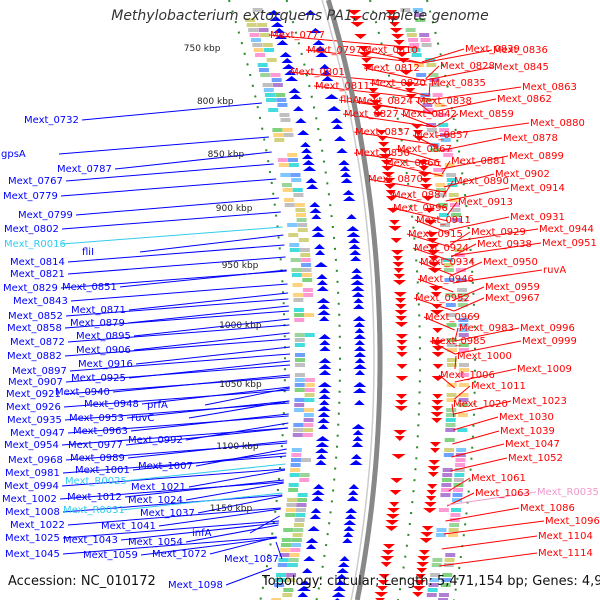 The height and width of the screenshot is (600, 600). Describe the element at coordinates (237, 447) in the screenshot. I see `scale-label: 1100 kbp` at that location.